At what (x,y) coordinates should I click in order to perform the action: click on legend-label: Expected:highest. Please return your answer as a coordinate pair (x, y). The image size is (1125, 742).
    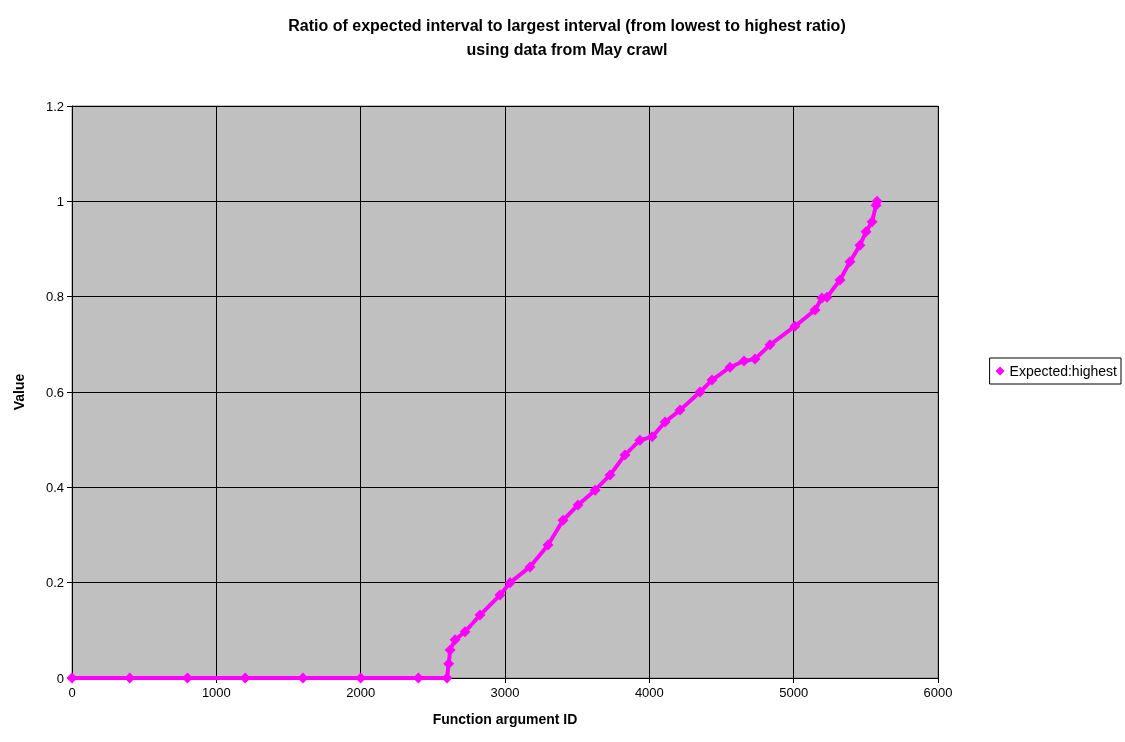
    Looking at the image, I should click on (1063, 371).